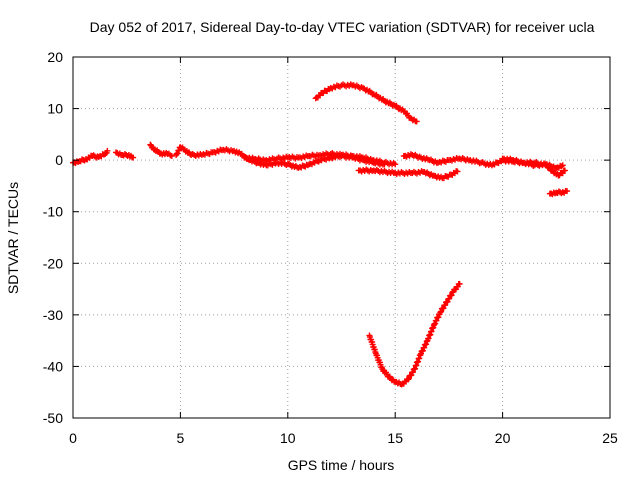  What do you see at coordinates (288, 438) in the screenshot?
I see `x-tick-label: 10` at bounding box center [288, 438].